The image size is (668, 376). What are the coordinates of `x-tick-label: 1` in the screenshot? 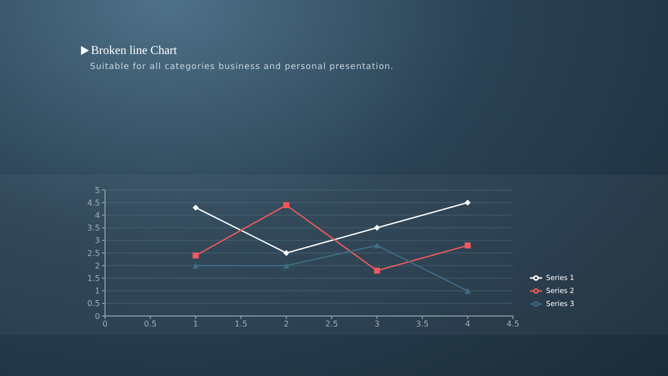 It's located at (195, 324).